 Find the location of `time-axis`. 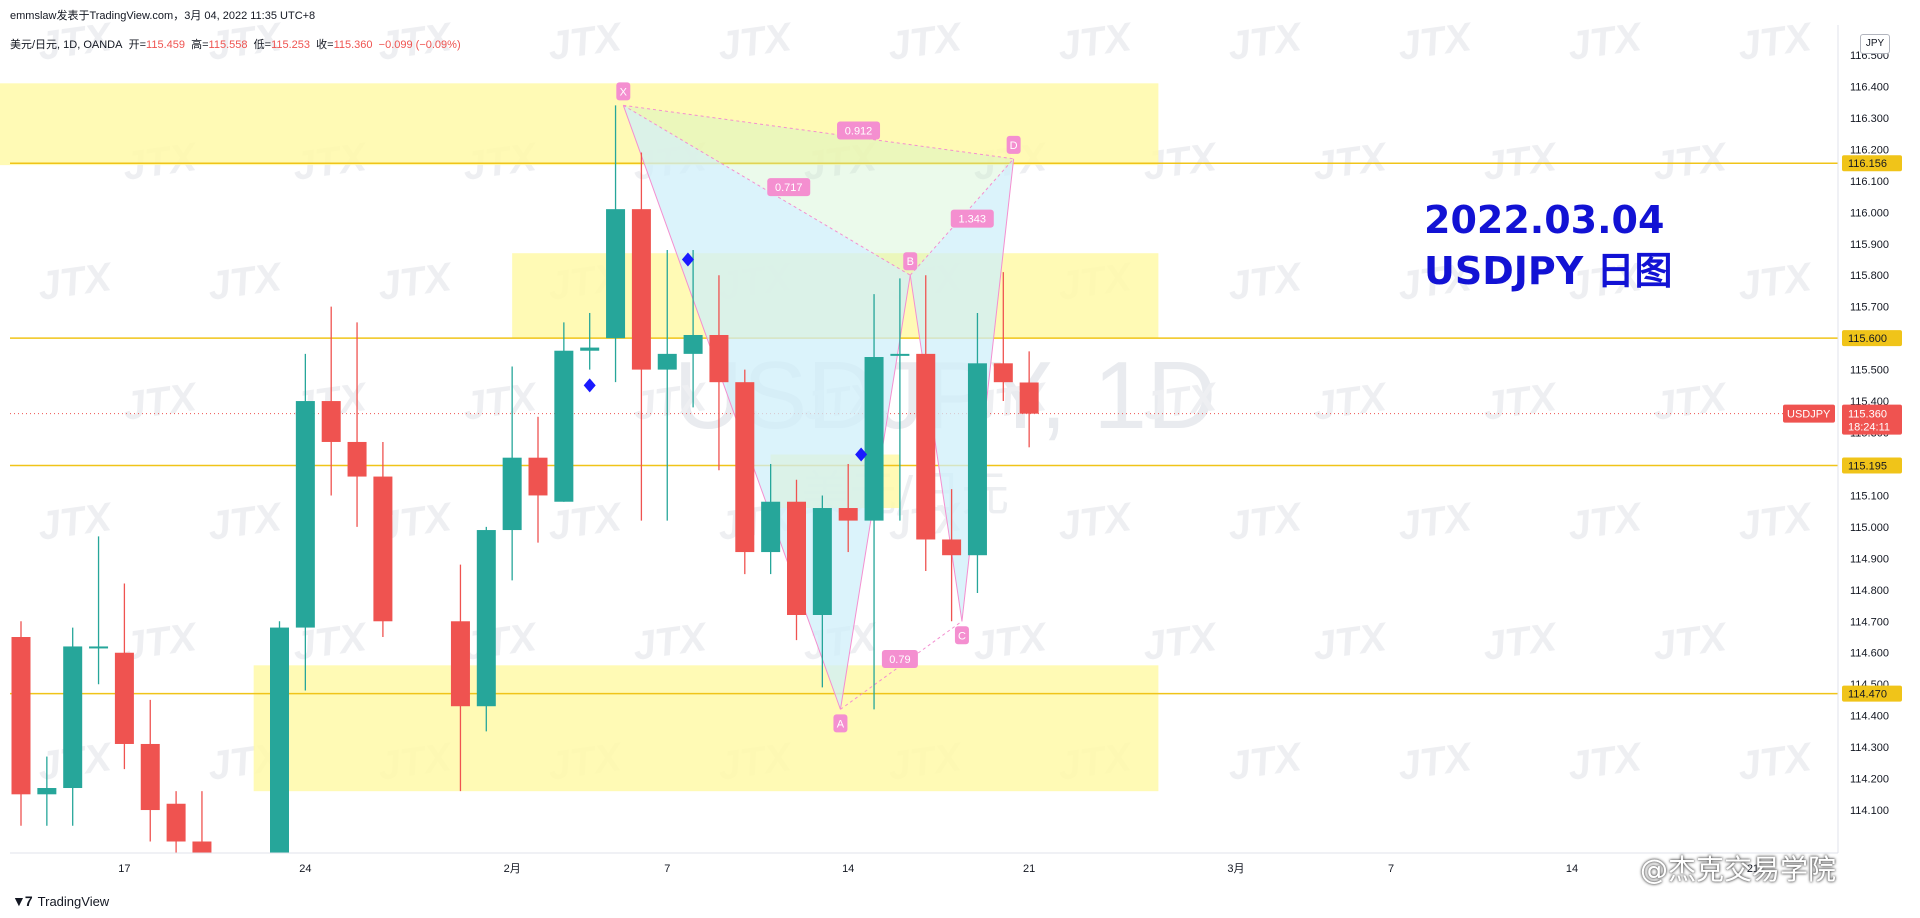

time-axis is located at coordinates (960, 868).